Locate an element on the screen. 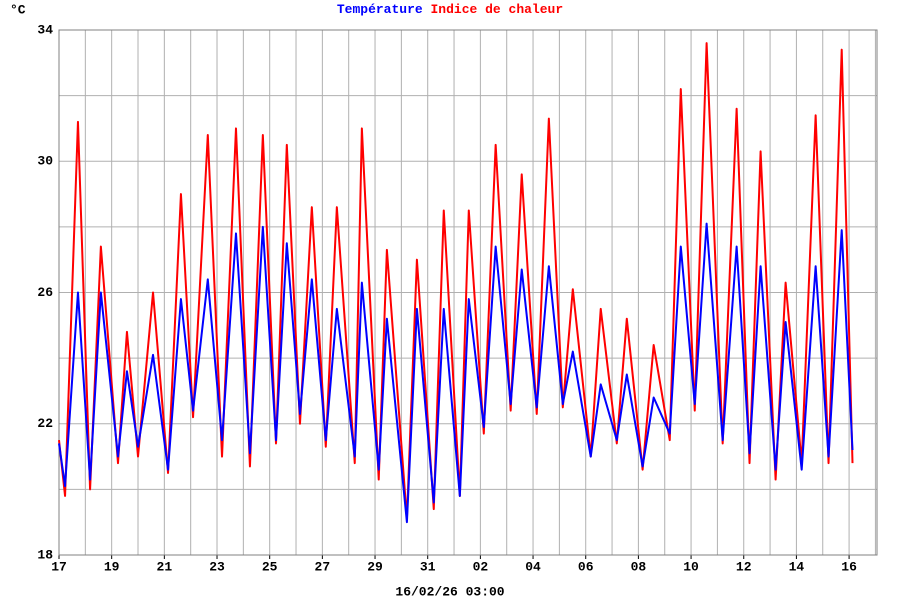  x-tick-label: 17 is located at coordinates (59, 566).